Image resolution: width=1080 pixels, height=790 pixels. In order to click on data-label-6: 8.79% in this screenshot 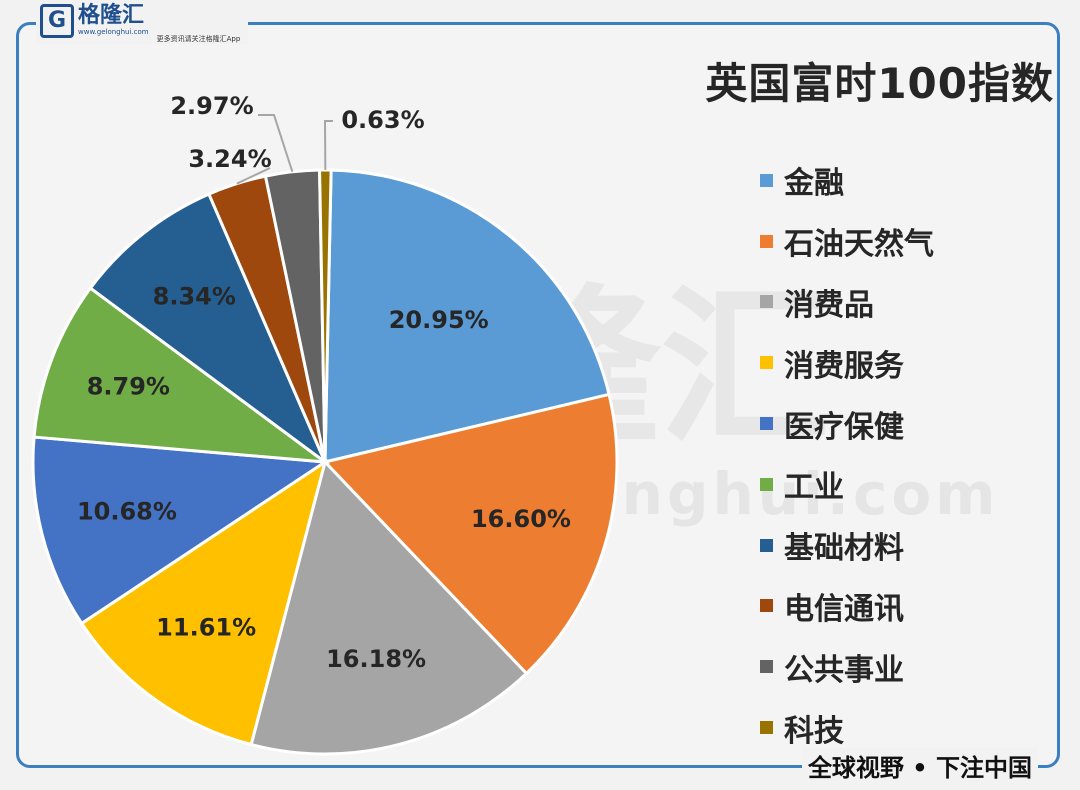, I will do `click(128, 387)`.